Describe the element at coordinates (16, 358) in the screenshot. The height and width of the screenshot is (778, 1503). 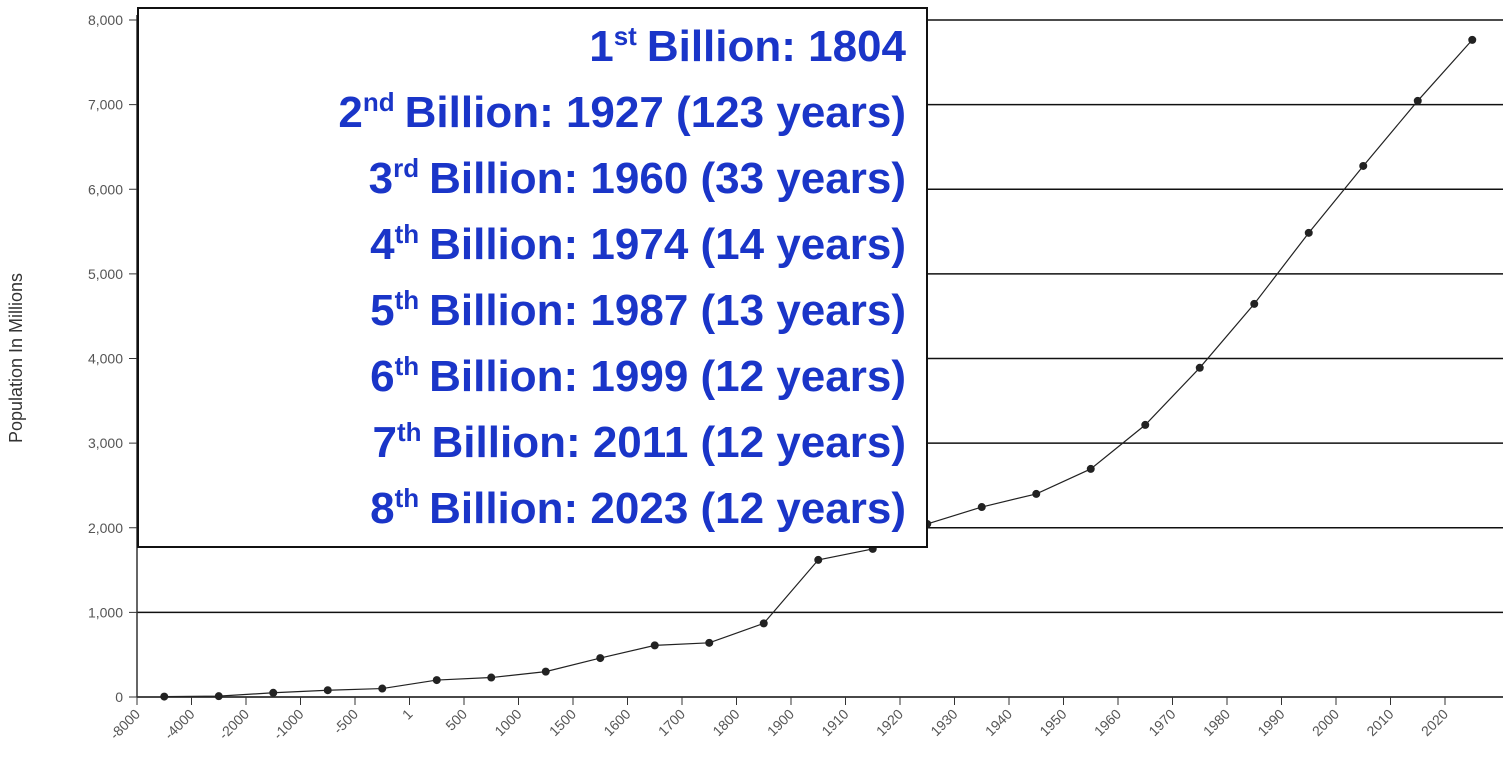
I see `y-axis-label: Population In Millions` at that location.